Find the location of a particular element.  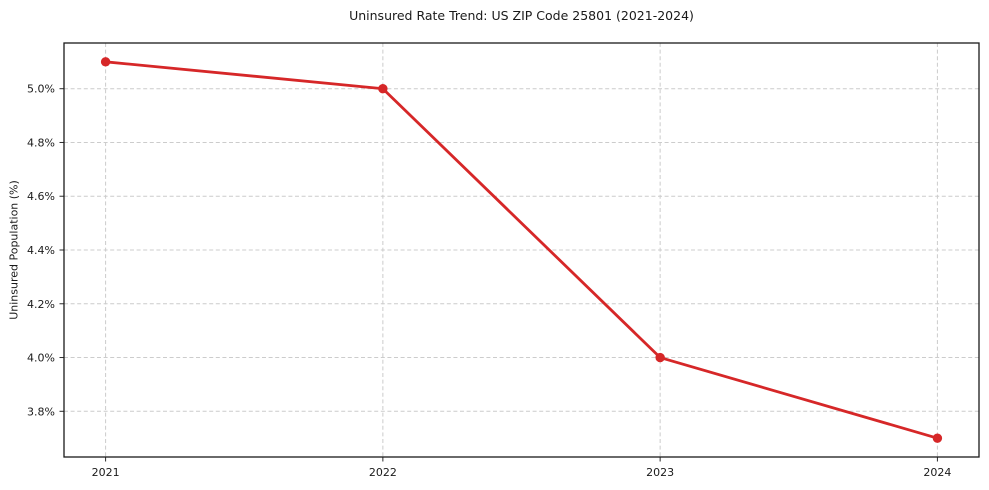

y-tick-label: 4.4% is located at coordinates (41, 250).